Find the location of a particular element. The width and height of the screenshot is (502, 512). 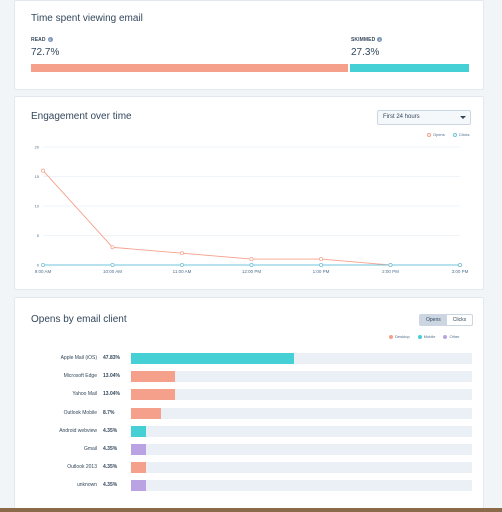

read-label: READ is located at coordinates (38, 40).